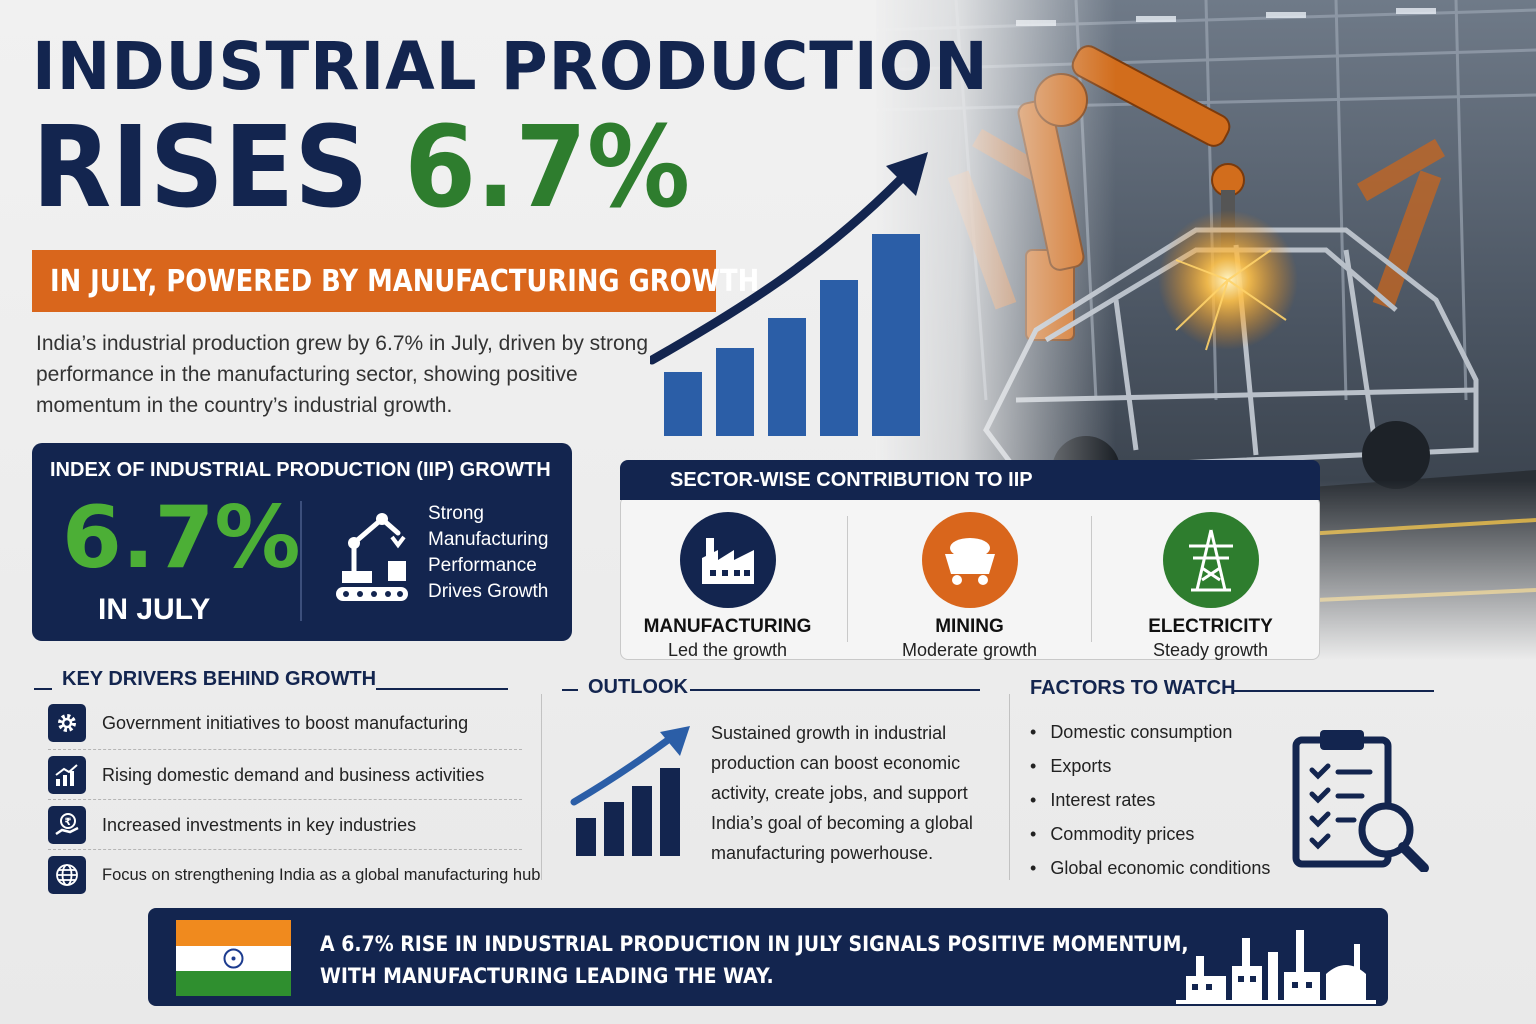 This screenshot has width=1536, height=1024. I want to click on gear-icon, so click(67, 723).